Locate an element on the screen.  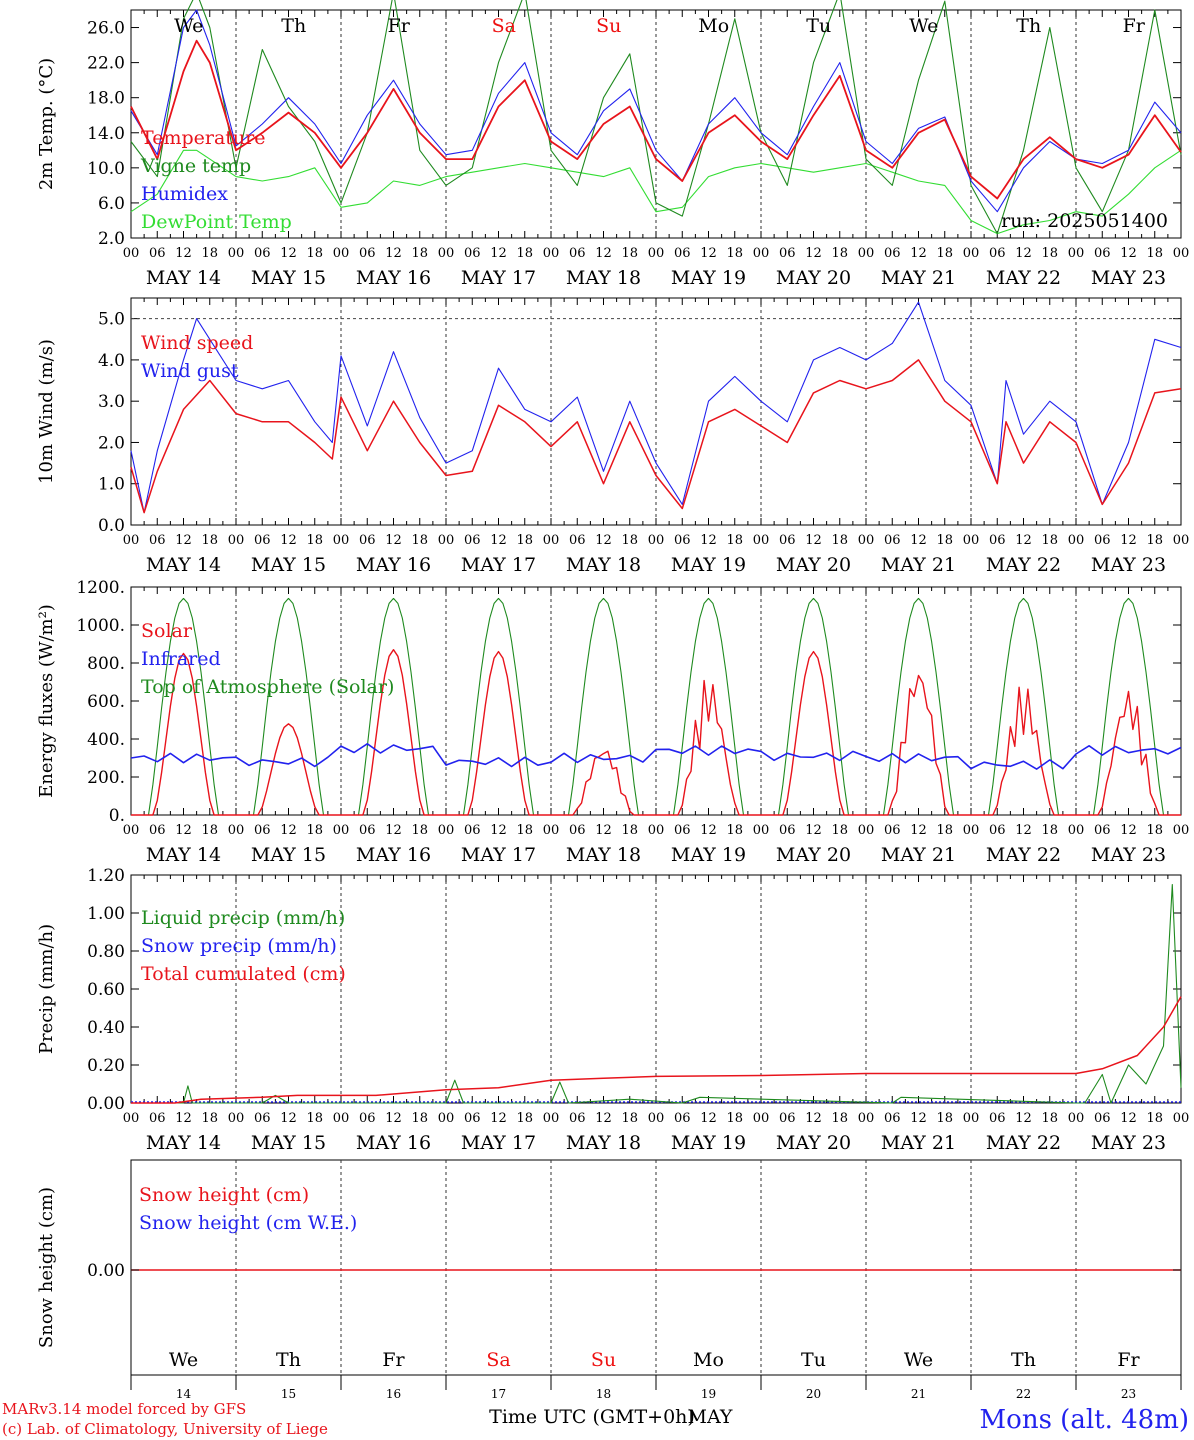
day-name: Tu is located at coordinates (813, 1360).